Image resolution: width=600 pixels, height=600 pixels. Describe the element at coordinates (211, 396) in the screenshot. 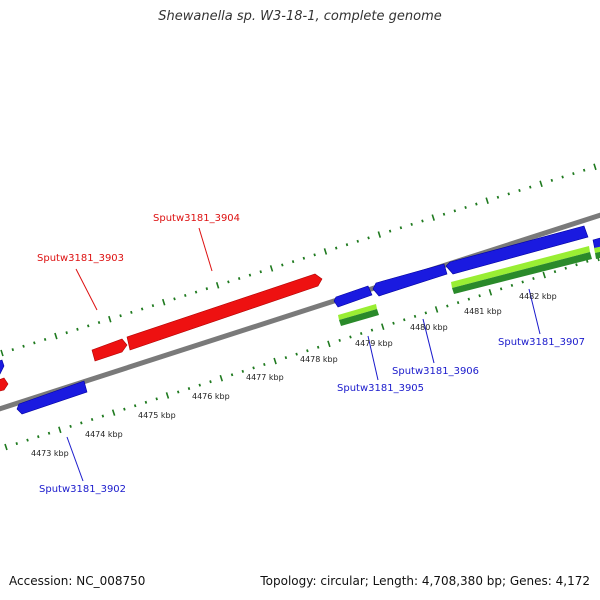

I see `scale-label-4476: 4476 kbp` at that location.